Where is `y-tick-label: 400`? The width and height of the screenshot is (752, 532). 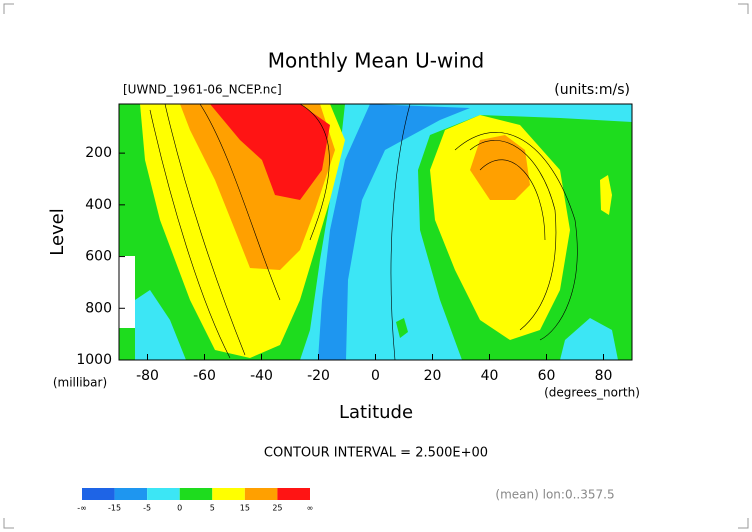 y-tick-label: 400 is located at coordinates (98, 205).